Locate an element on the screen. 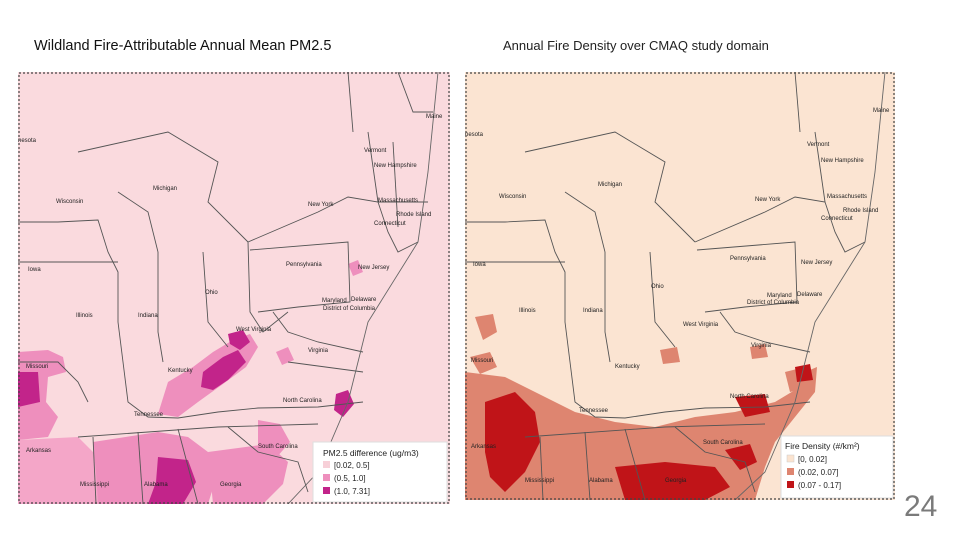  pm25-virginia-spot is located at coordinates (285, 356).